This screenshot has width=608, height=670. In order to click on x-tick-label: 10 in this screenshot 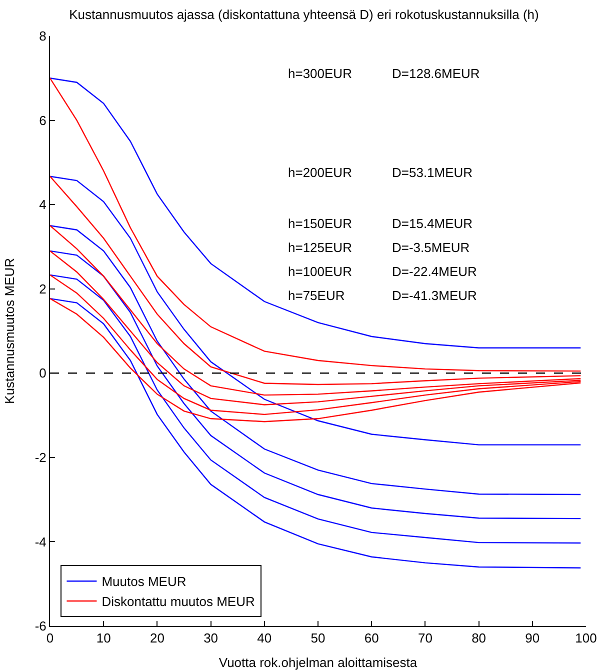, I will do `click(103, 638)`.